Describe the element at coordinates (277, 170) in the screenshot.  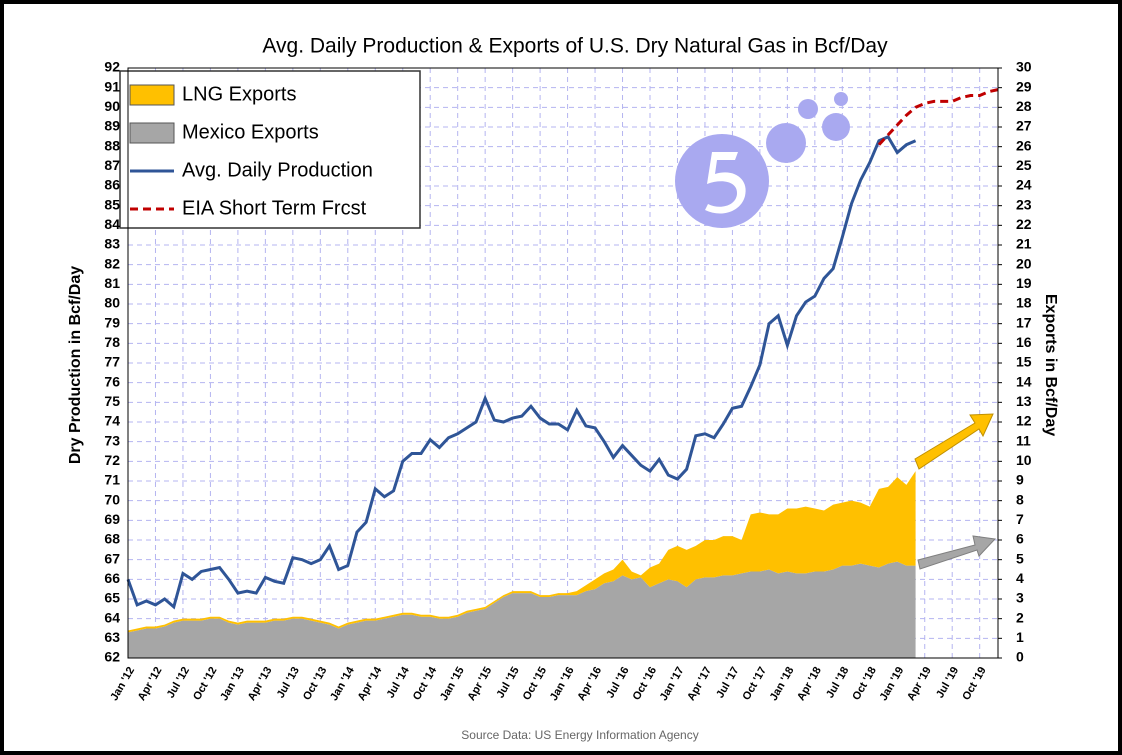
I see `legend-label: Avg. Daily Production` at that location.